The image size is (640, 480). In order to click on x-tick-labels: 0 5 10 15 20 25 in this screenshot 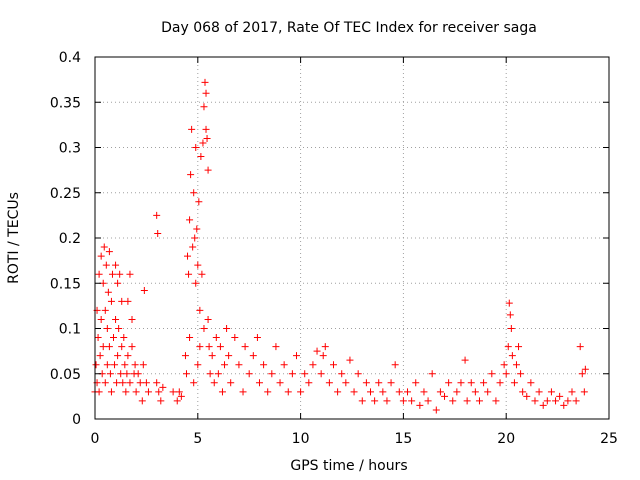, I will do `click(354, 439)`.